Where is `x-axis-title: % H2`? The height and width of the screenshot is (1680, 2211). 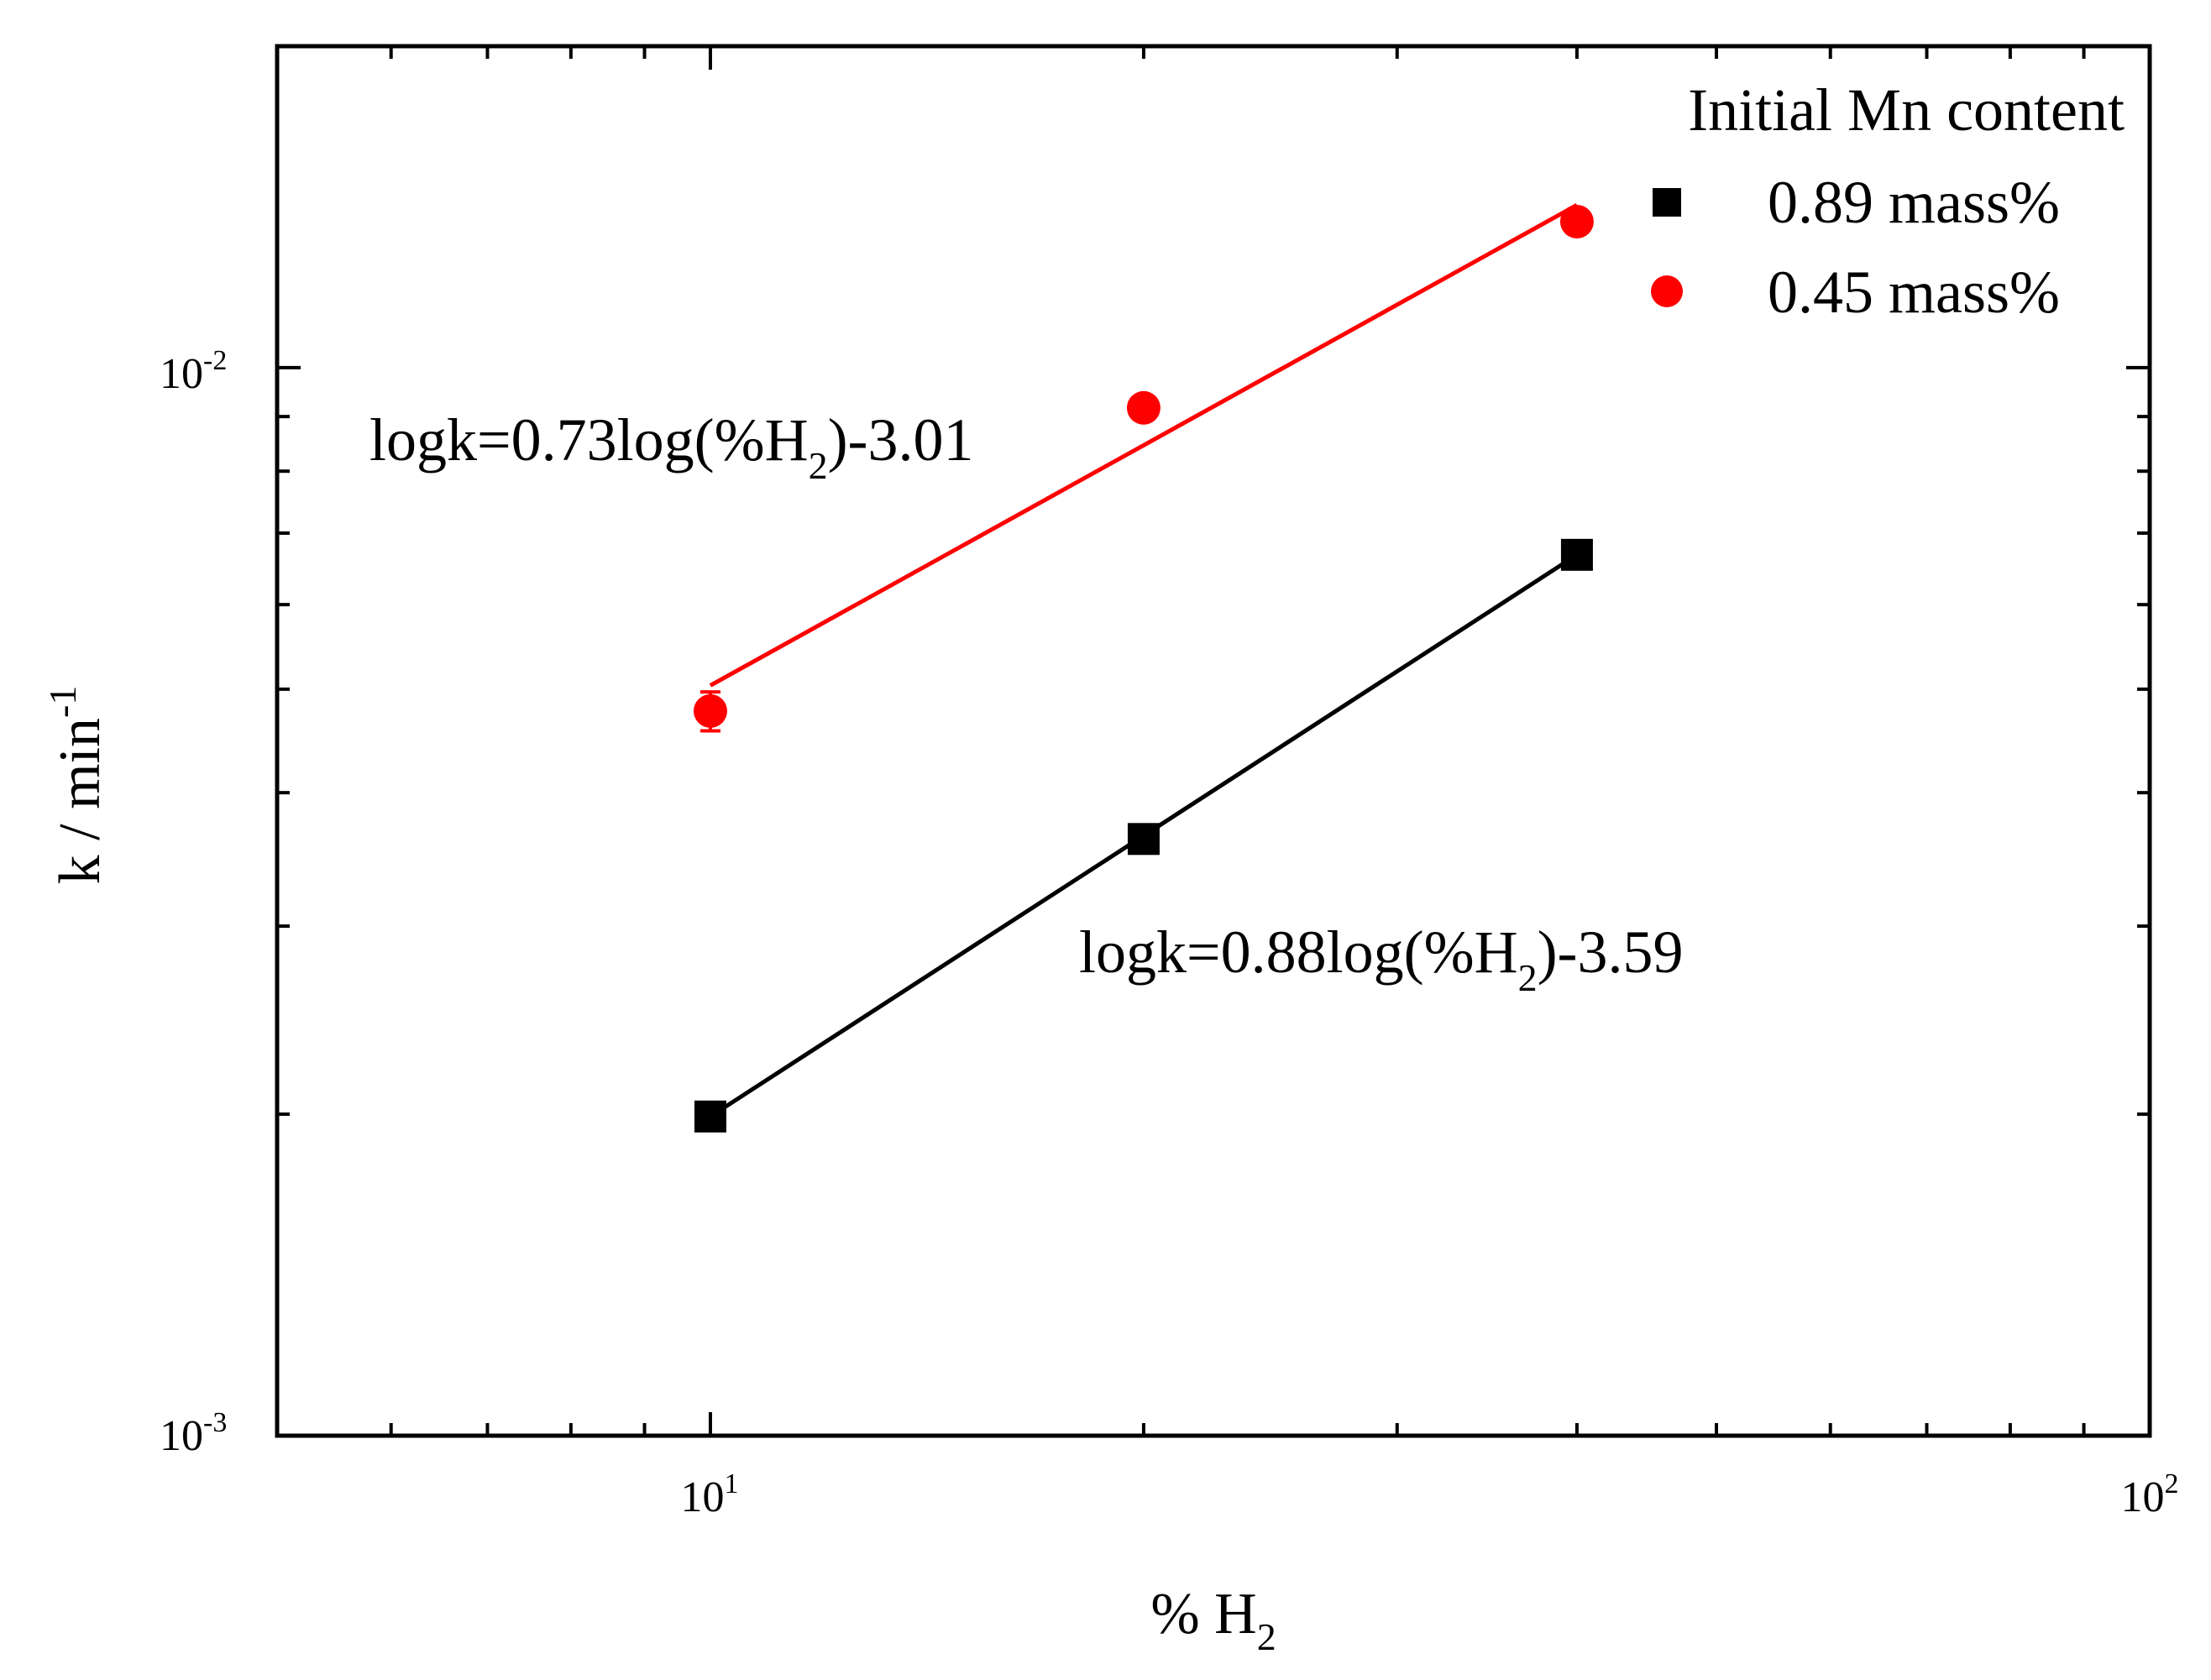 x-axis-title: % H2 is located at coordinates (1213, 1620).